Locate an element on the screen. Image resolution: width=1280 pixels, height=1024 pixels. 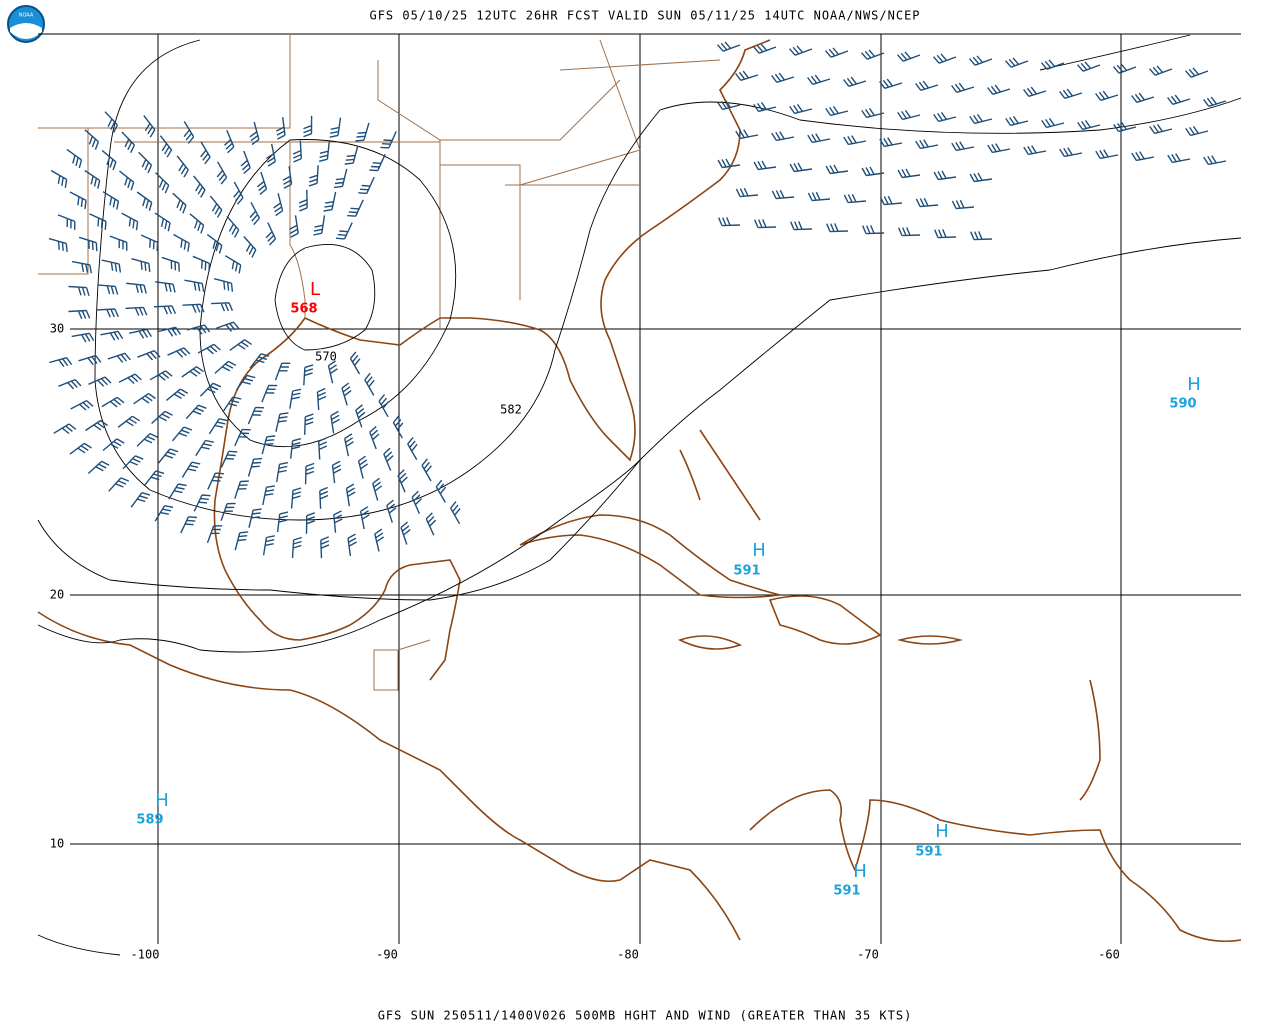
center-symbol: L is located at coordinates (315, 289).